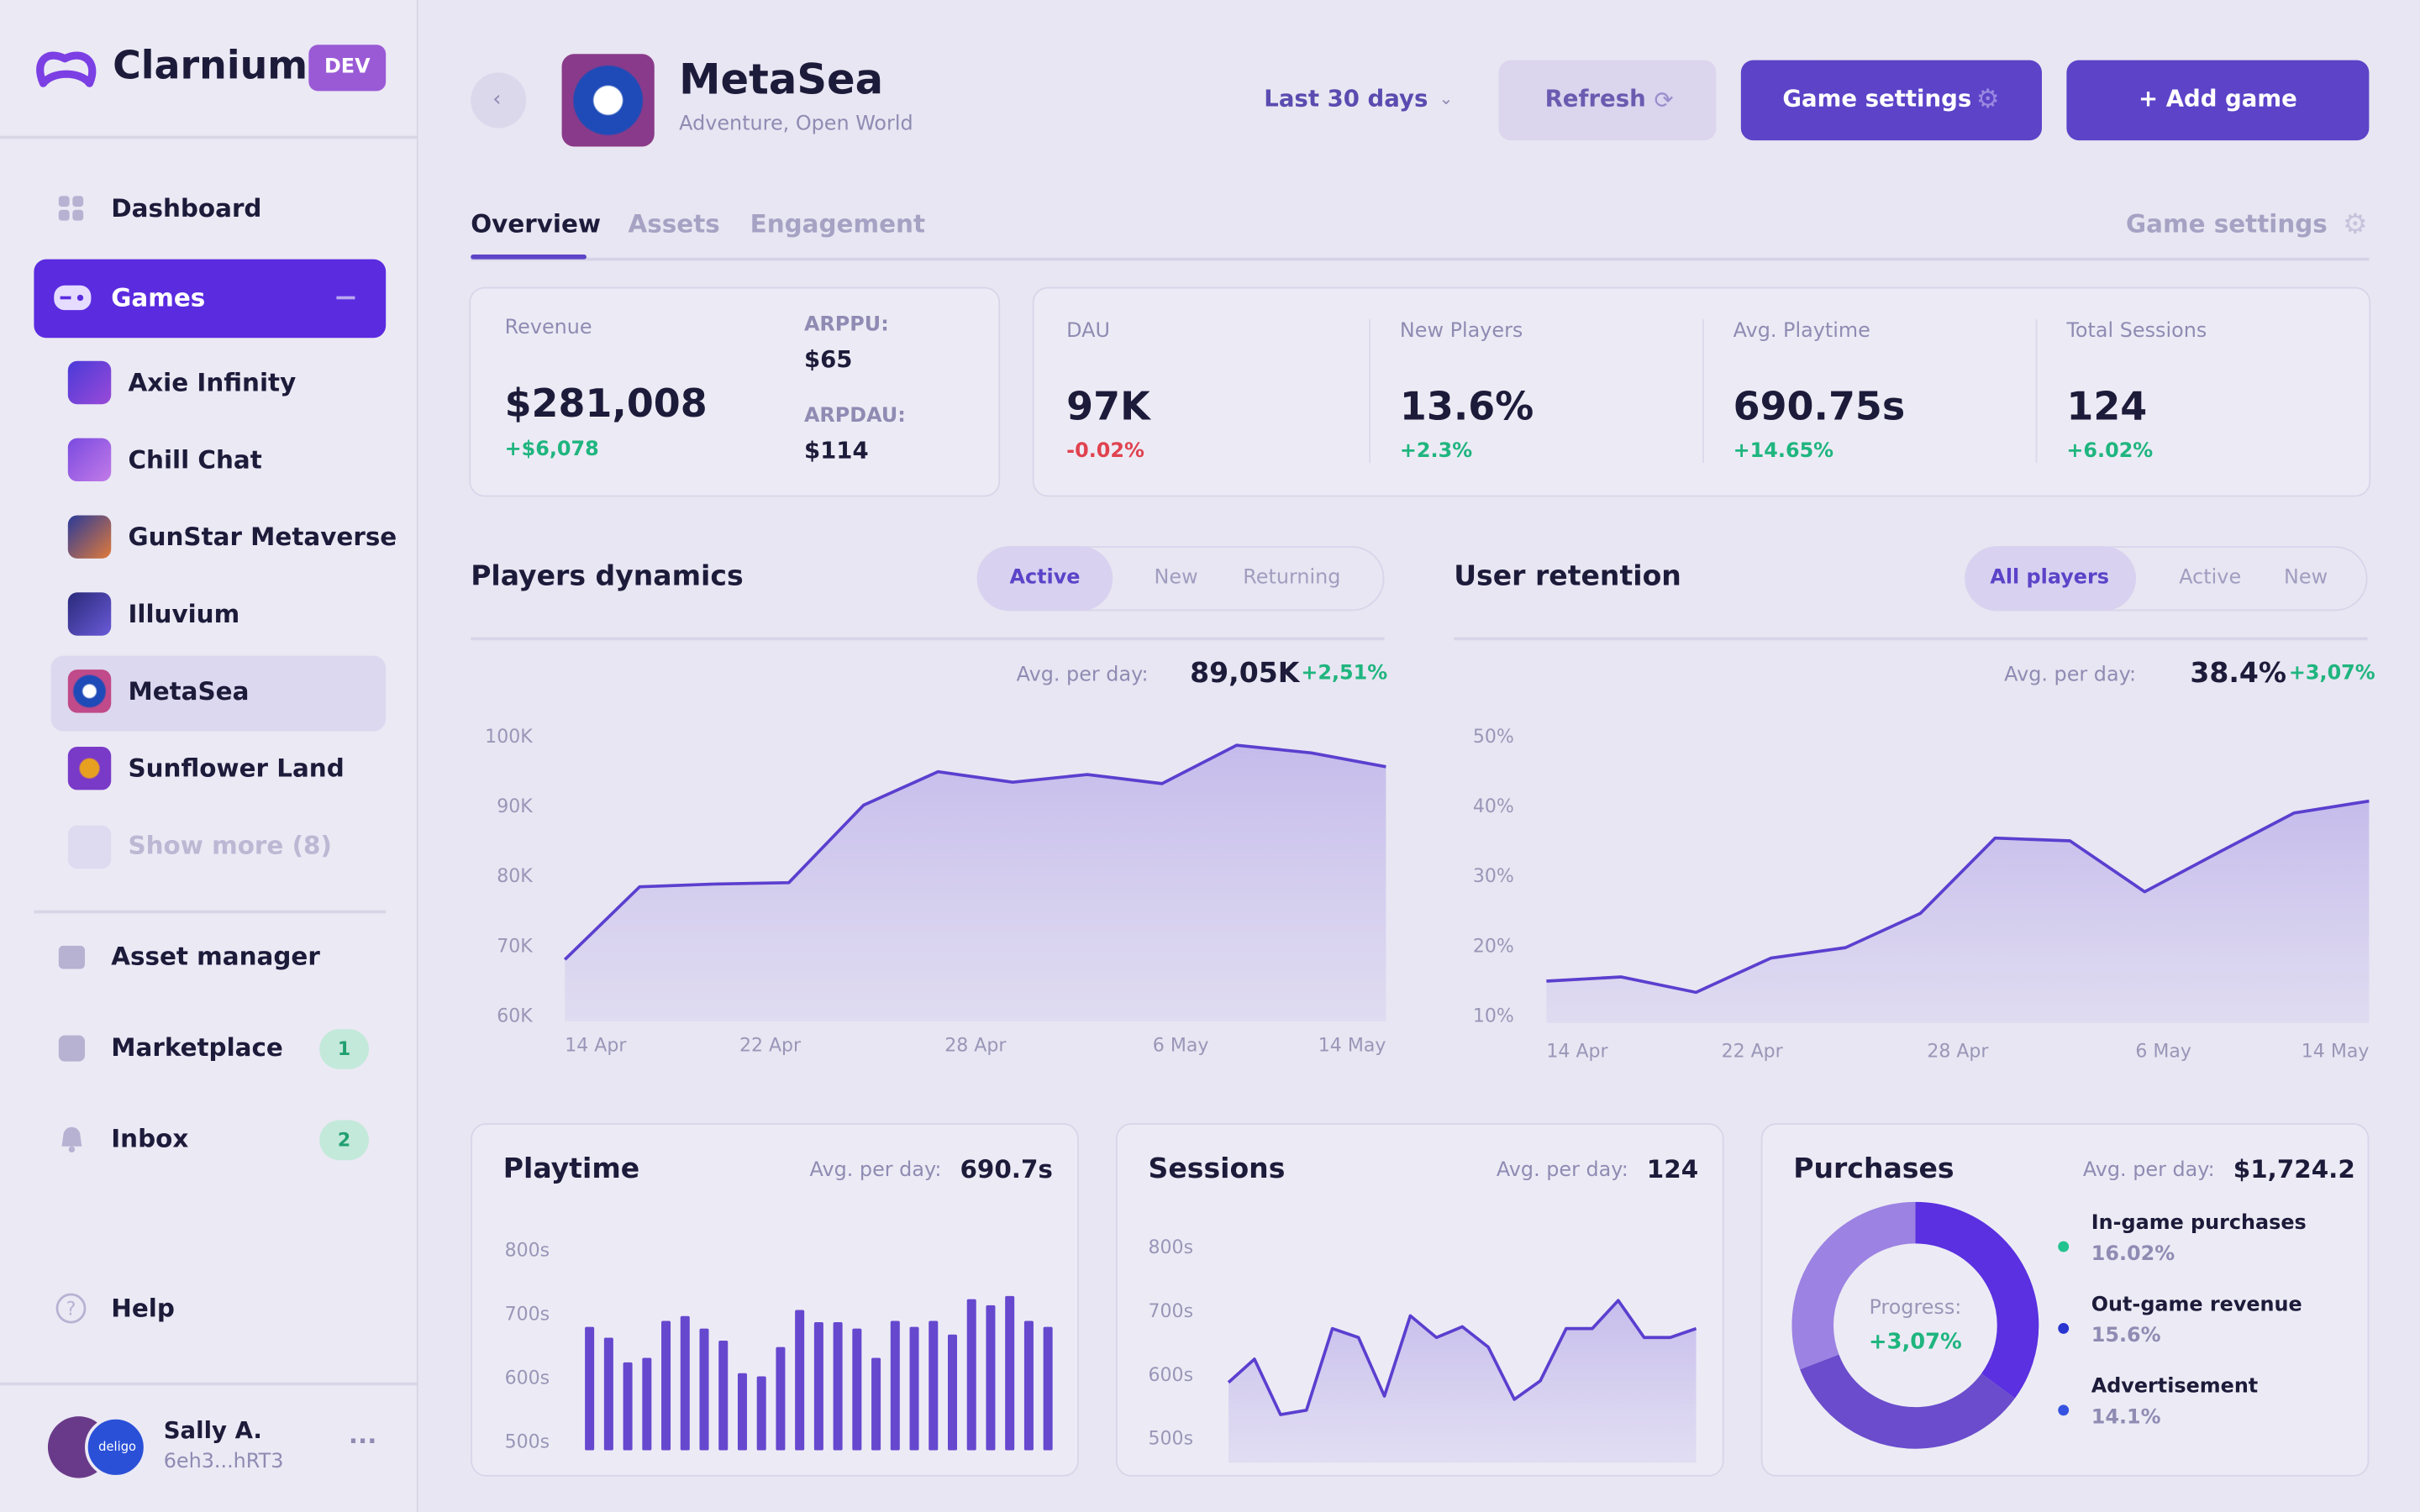 The width and height of the screenshot is (2420, 1512). I want to click on nav-dashboard: Dashboard, so click(187, 208).